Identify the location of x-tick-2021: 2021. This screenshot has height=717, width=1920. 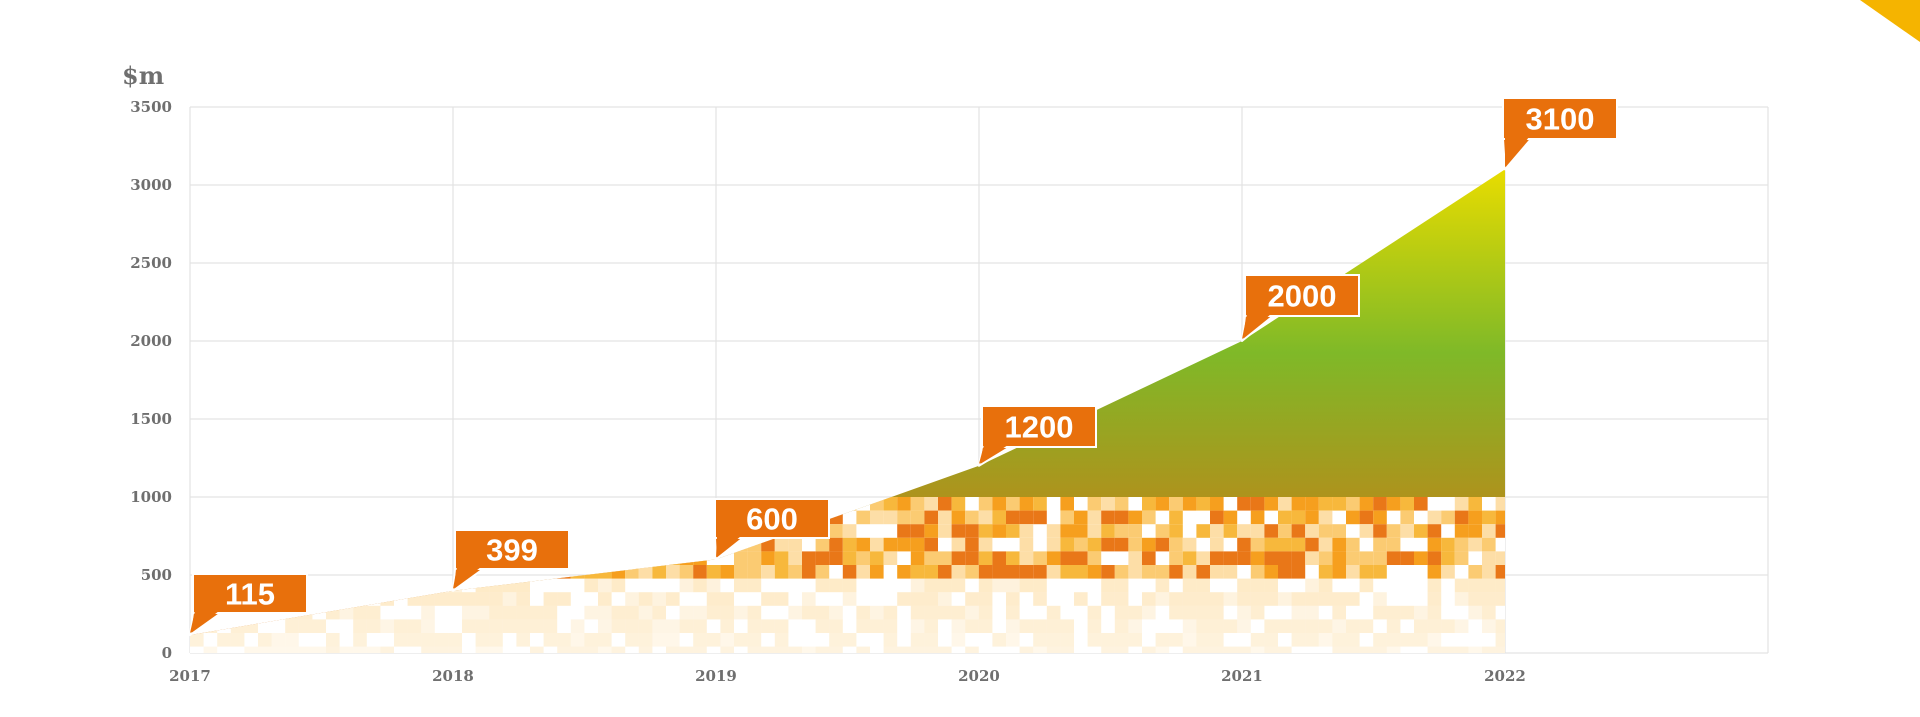
(1242, 676).